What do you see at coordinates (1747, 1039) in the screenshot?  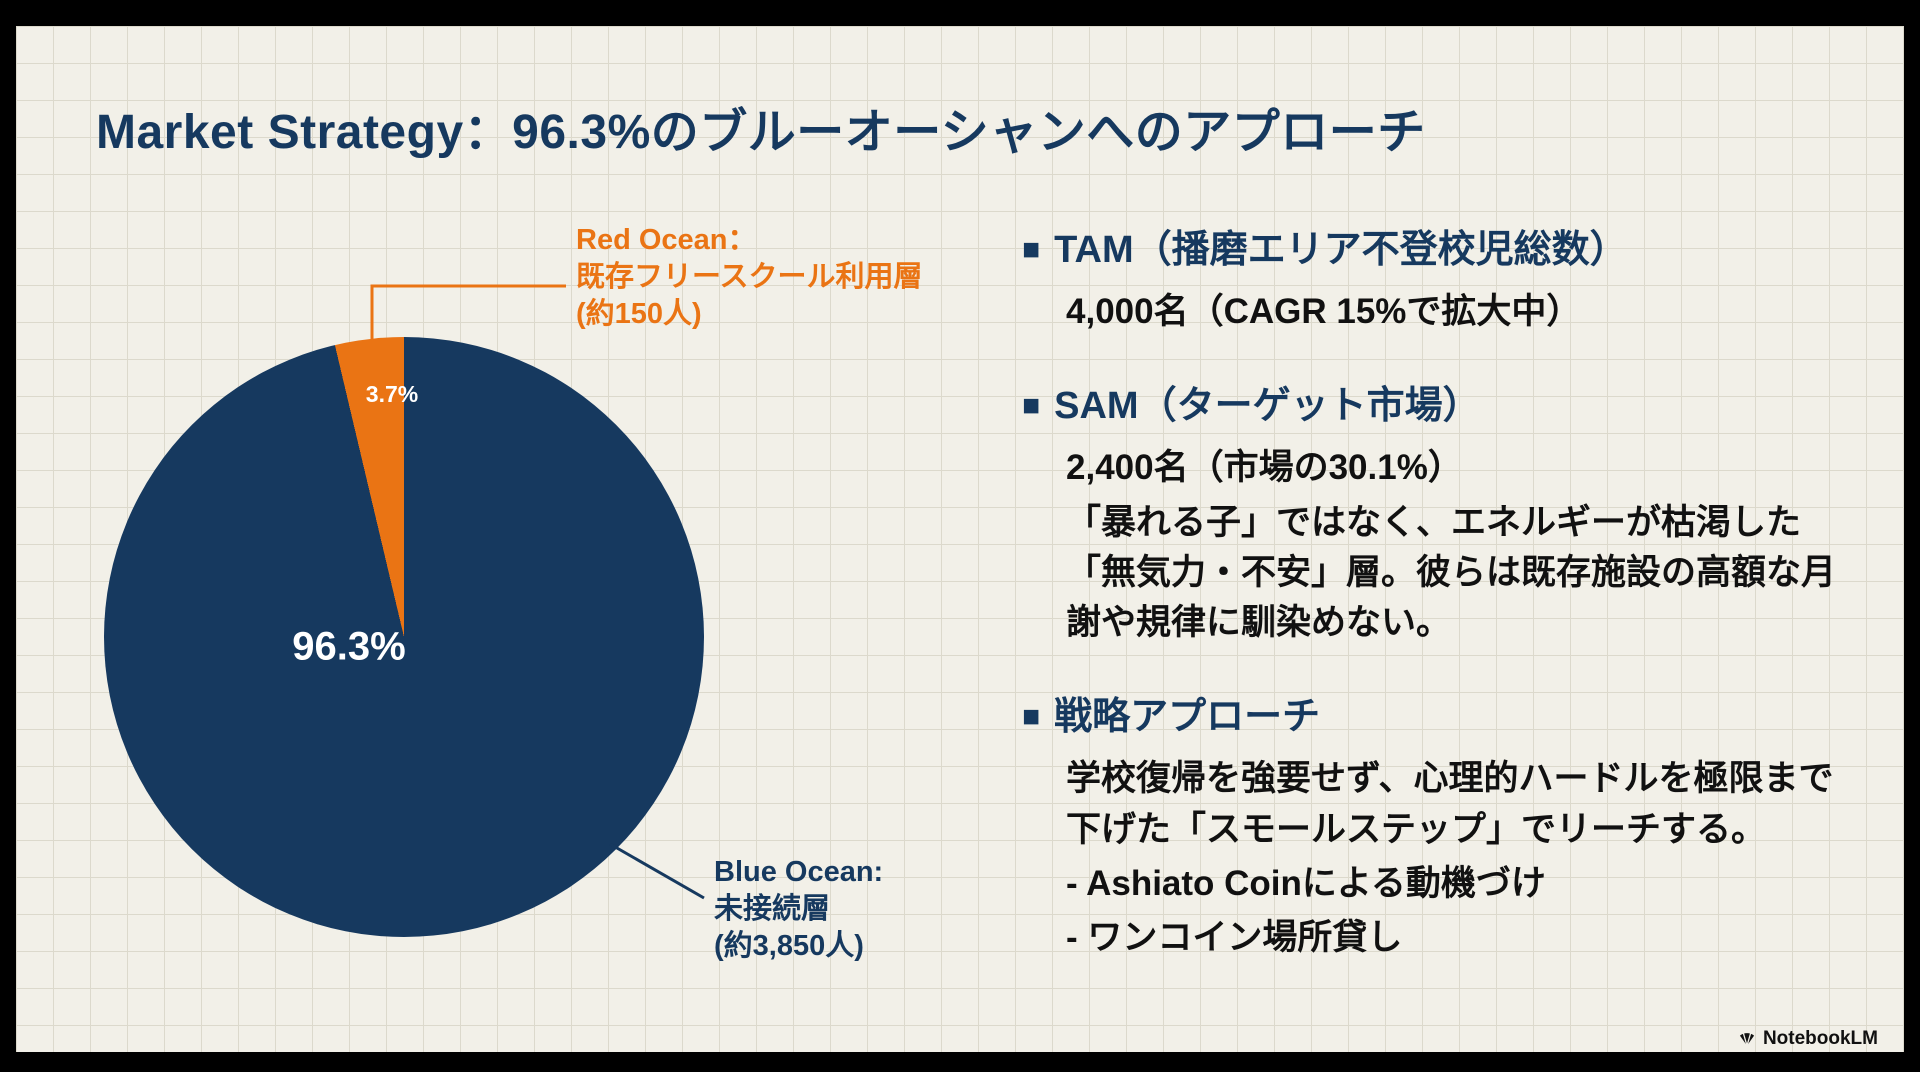 I see `notebooklm-logo-icon` at bounding box center [1747, 1039].